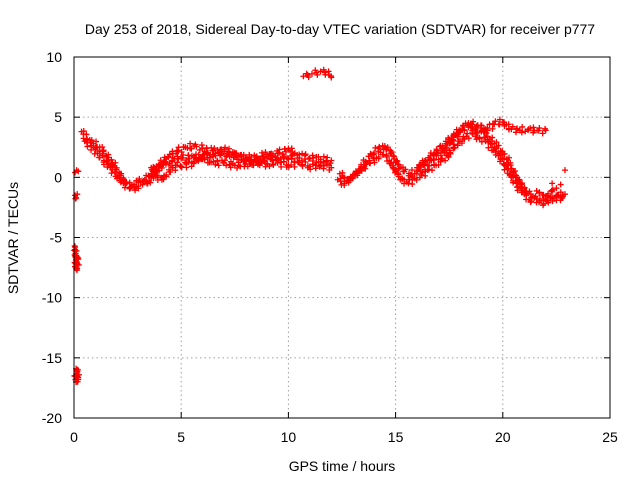 This screenshot has height=480, width=640. I want to click on x-tick-labels: 0 5 10 15 20 25, so click(344, 437).